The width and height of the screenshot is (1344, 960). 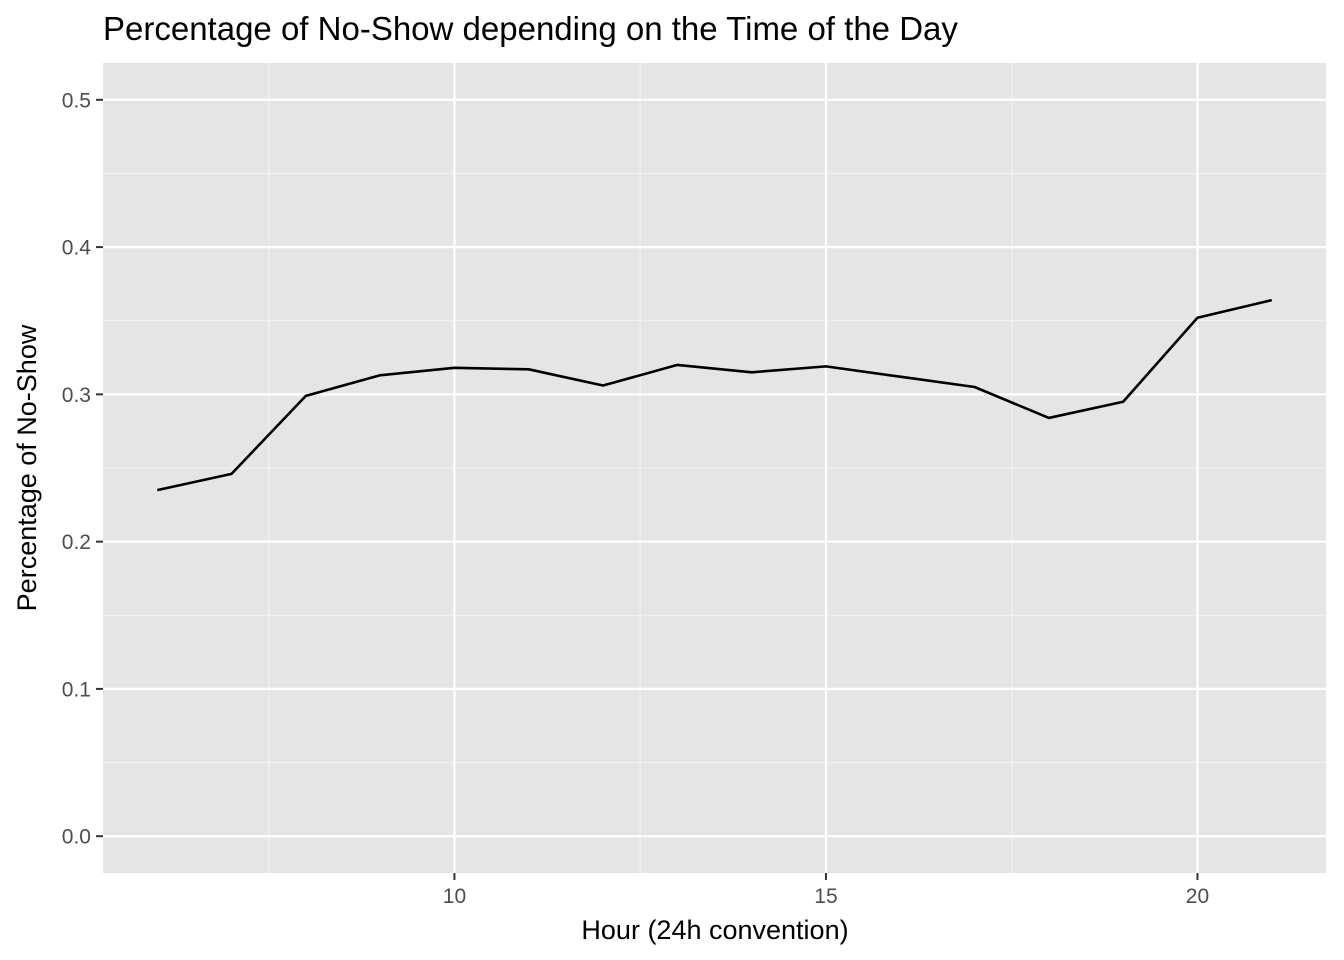 What do you see at coordinates (76, 689) in the screenshot?
I see `y-tick-label: 0.1` at bounding box center [76, 689].